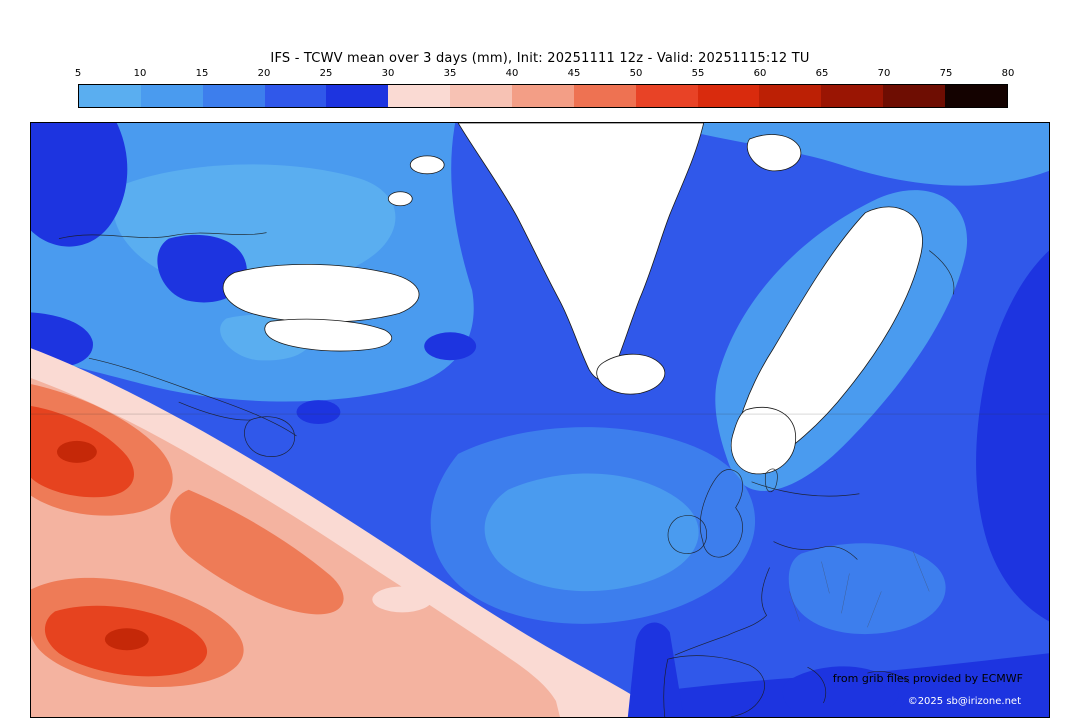 The width and height of the screenshot is (1080, 718). Describe the element at coordinates (805, 489) in the screenshot. I see `coast-baltic-south` at that location.